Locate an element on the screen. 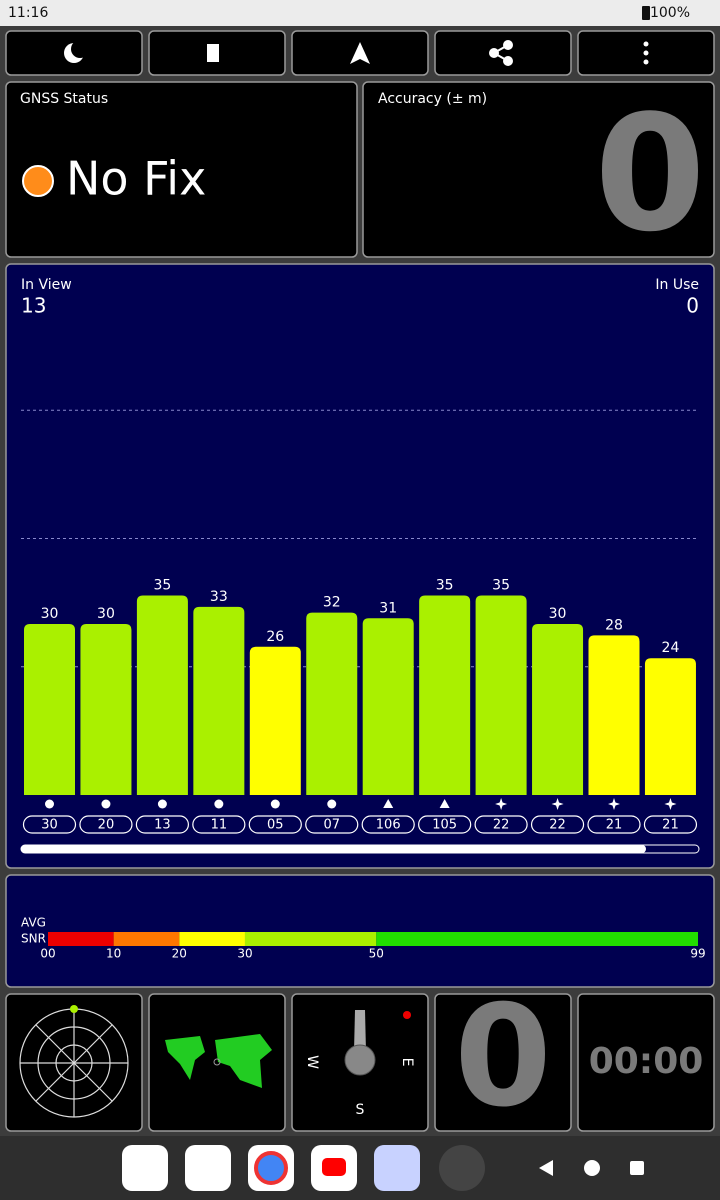 This screenshot has height=1200, width=720. back-button is located at coordinates (546, 1168).